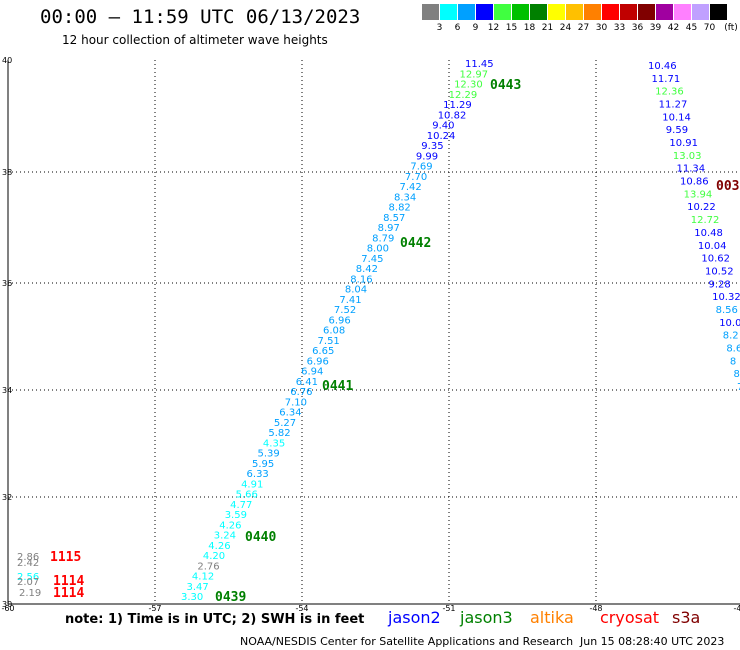  What do you see at coordinates (416, 177) in the screenshot?
I see `swh-value: 7.70` at bounding box center [416, 177].